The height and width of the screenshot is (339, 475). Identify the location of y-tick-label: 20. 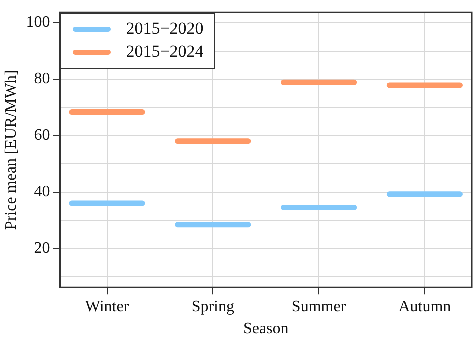
(42, 249).